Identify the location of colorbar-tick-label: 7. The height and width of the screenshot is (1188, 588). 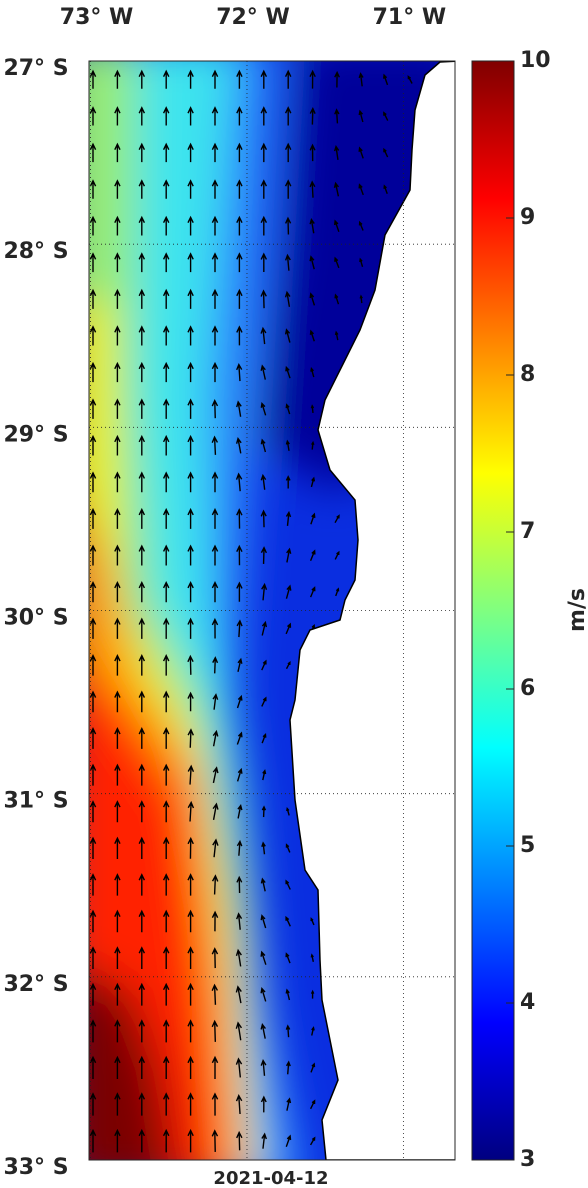
(527, 531).